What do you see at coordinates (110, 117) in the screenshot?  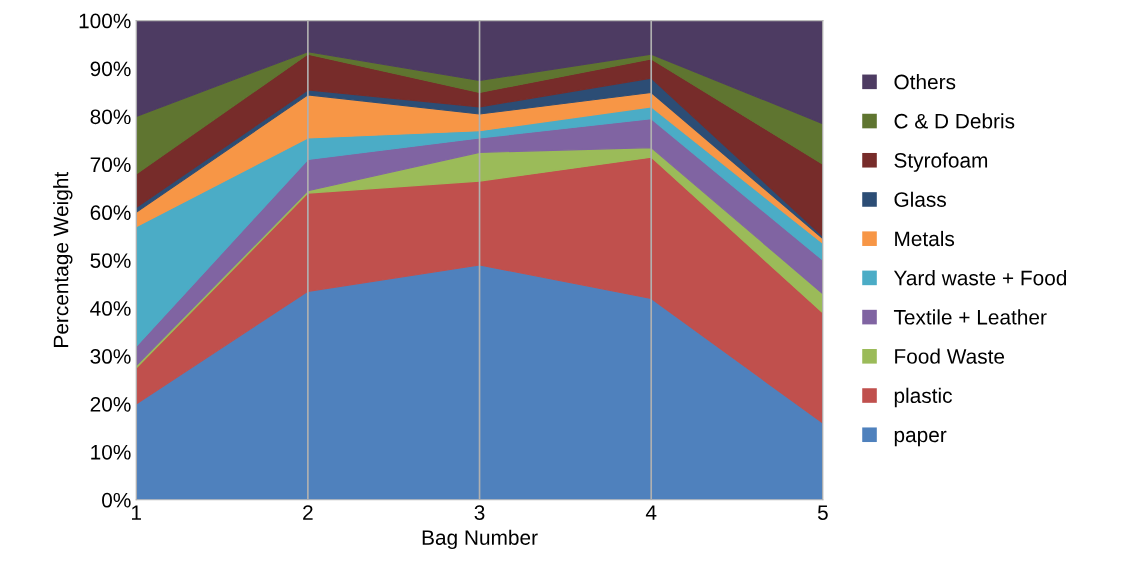 I see `y-tick-label: 80%` at bounding box center [110, 117].